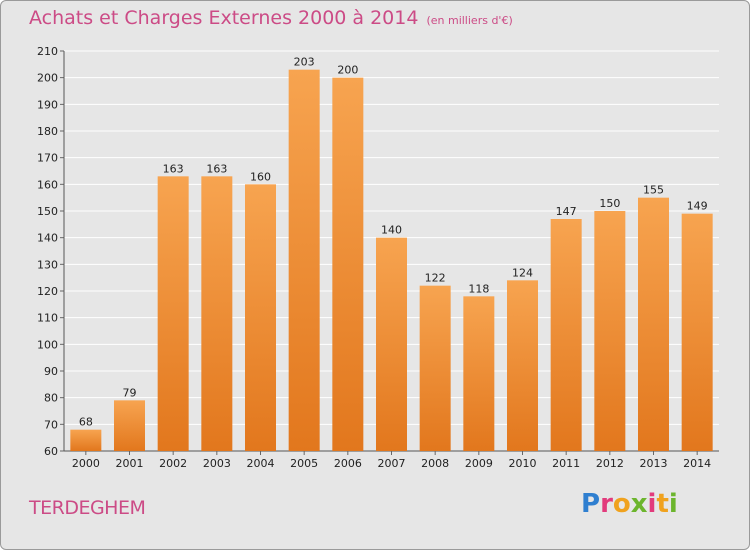 Image resolution: width=750 pixels, height=550 pixels. I want to click on bar-value-label: 160, so click(260, 176).